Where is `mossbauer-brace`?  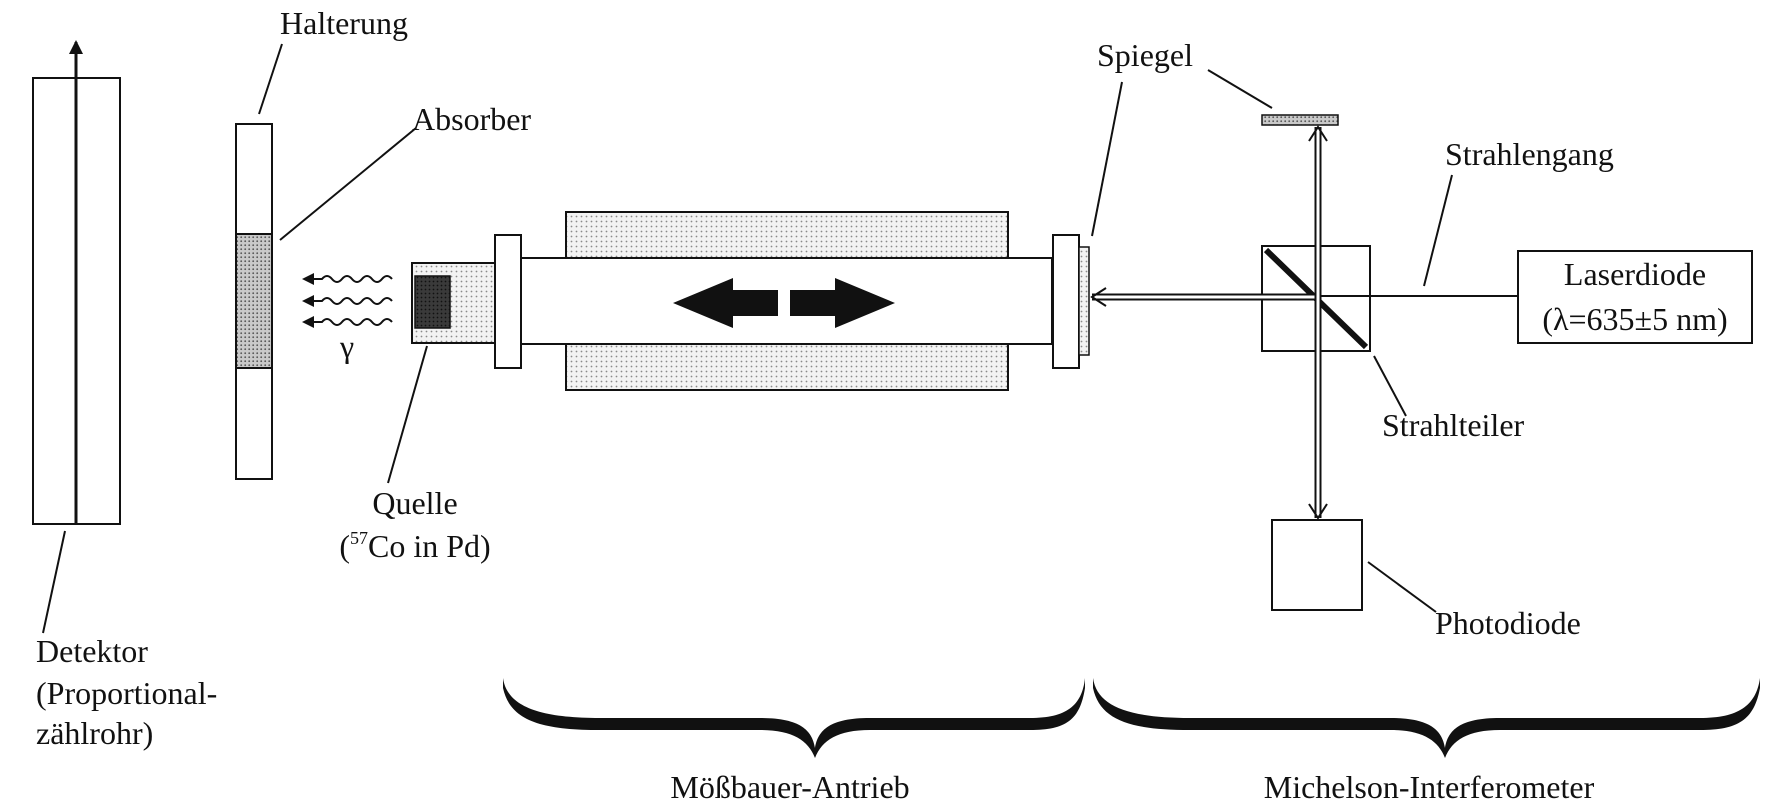
mossbauer-brace is located at coordinates (794, 718).